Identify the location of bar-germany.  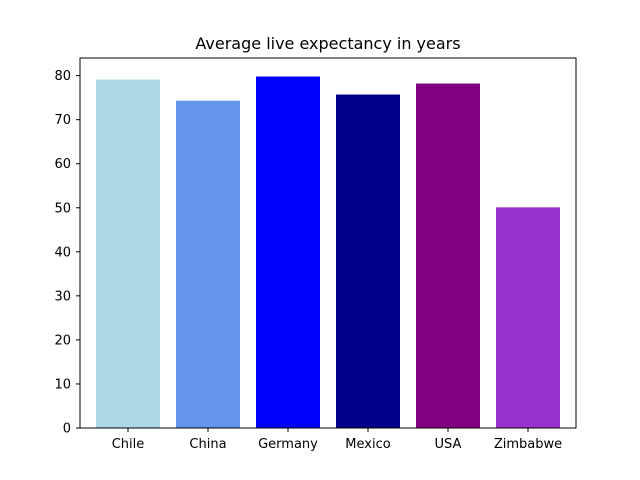
(288, 252).